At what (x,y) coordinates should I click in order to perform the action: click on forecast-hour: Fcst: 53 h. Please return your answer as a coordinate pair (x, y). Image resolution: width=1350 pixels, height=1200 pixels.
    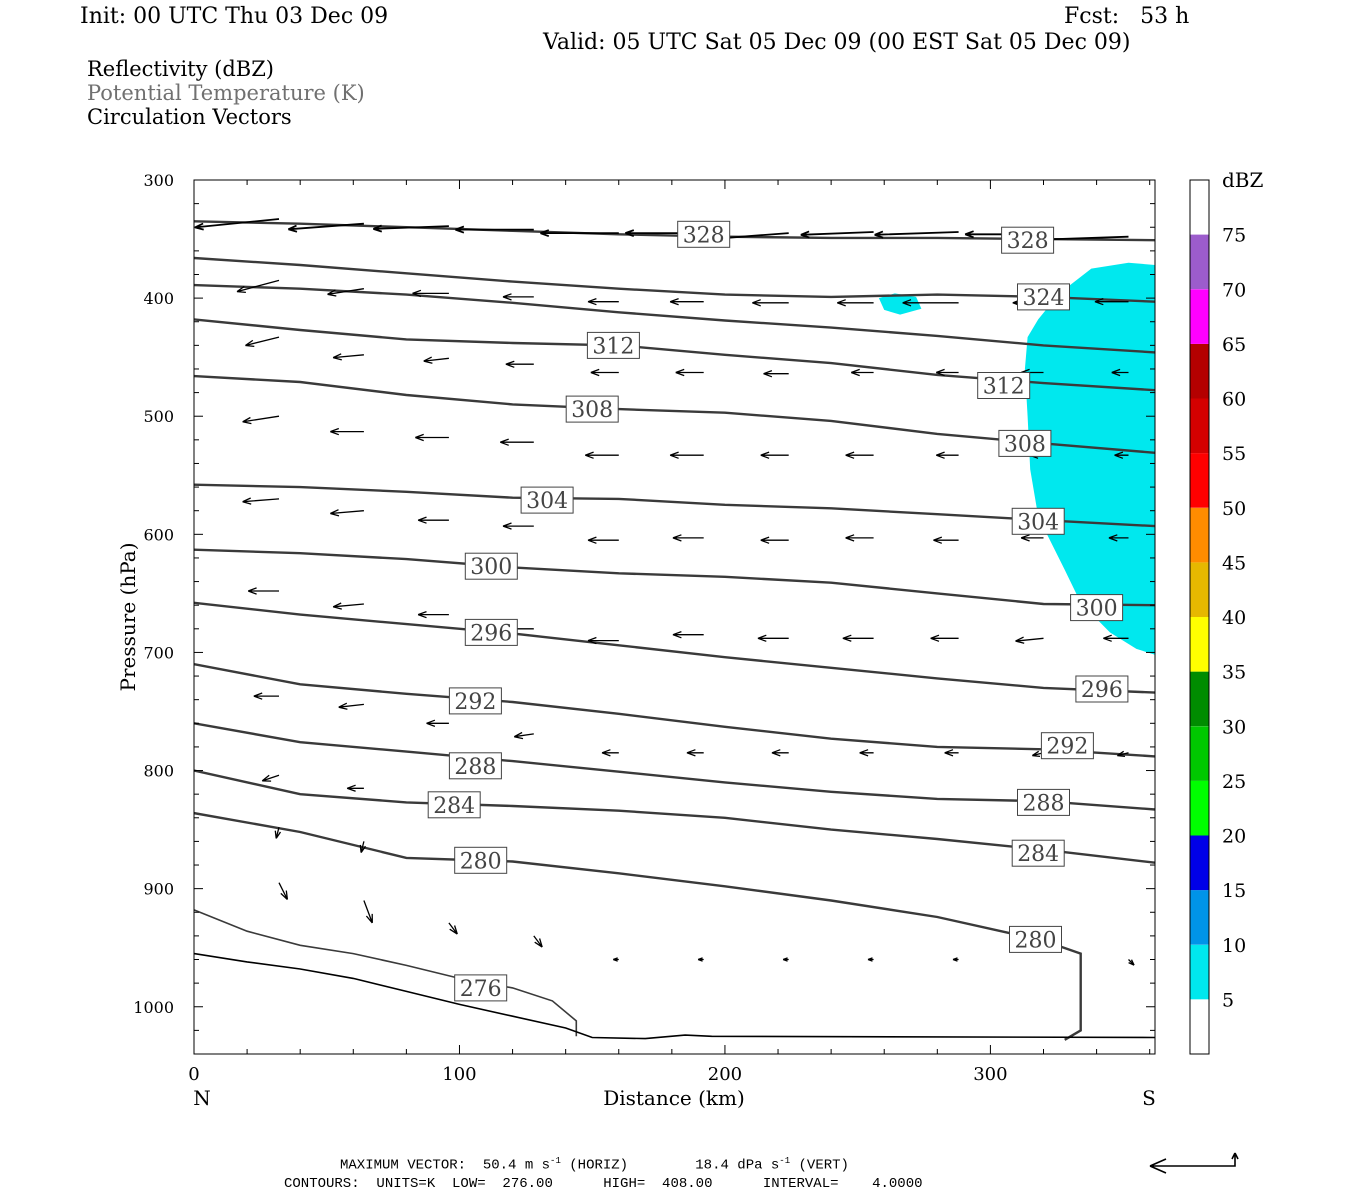
    Looking at the image, I should click on (1127, 16).